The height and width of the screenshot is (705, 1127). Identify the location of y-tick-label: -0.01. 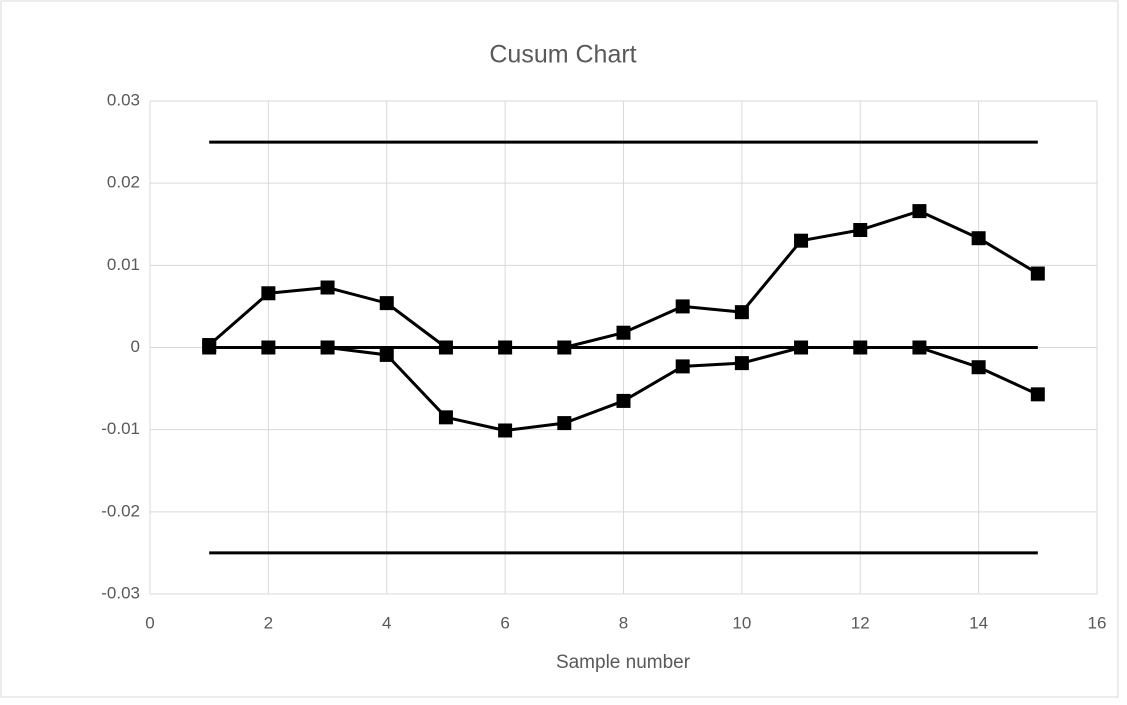
(120, 428).